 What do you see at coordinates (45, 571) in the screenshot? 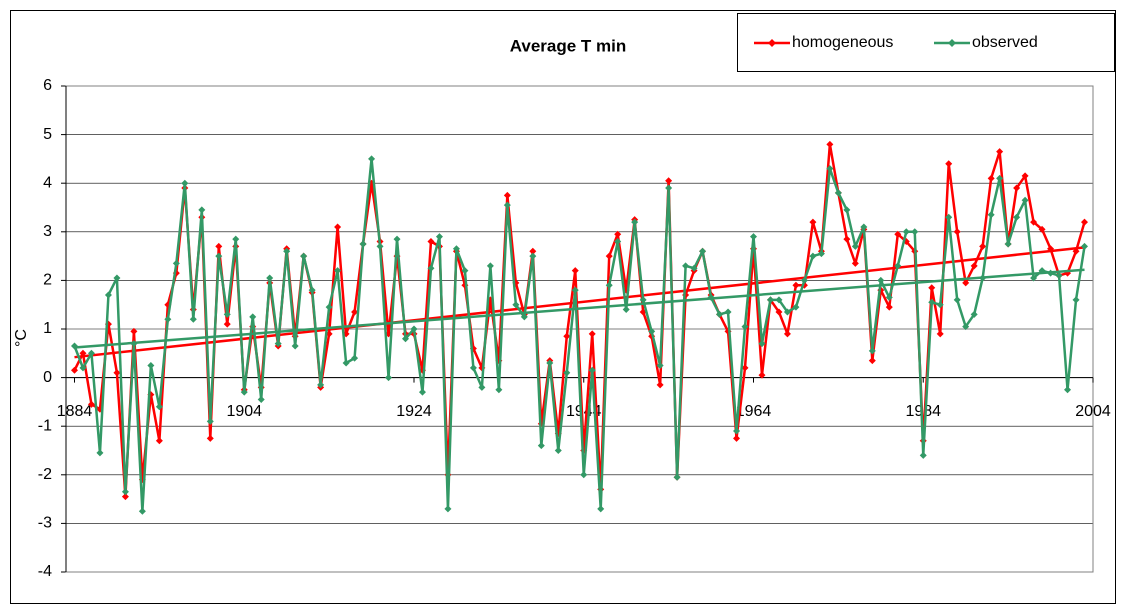
I see `y-tick-label: -4` at bounding box center [45, 571].